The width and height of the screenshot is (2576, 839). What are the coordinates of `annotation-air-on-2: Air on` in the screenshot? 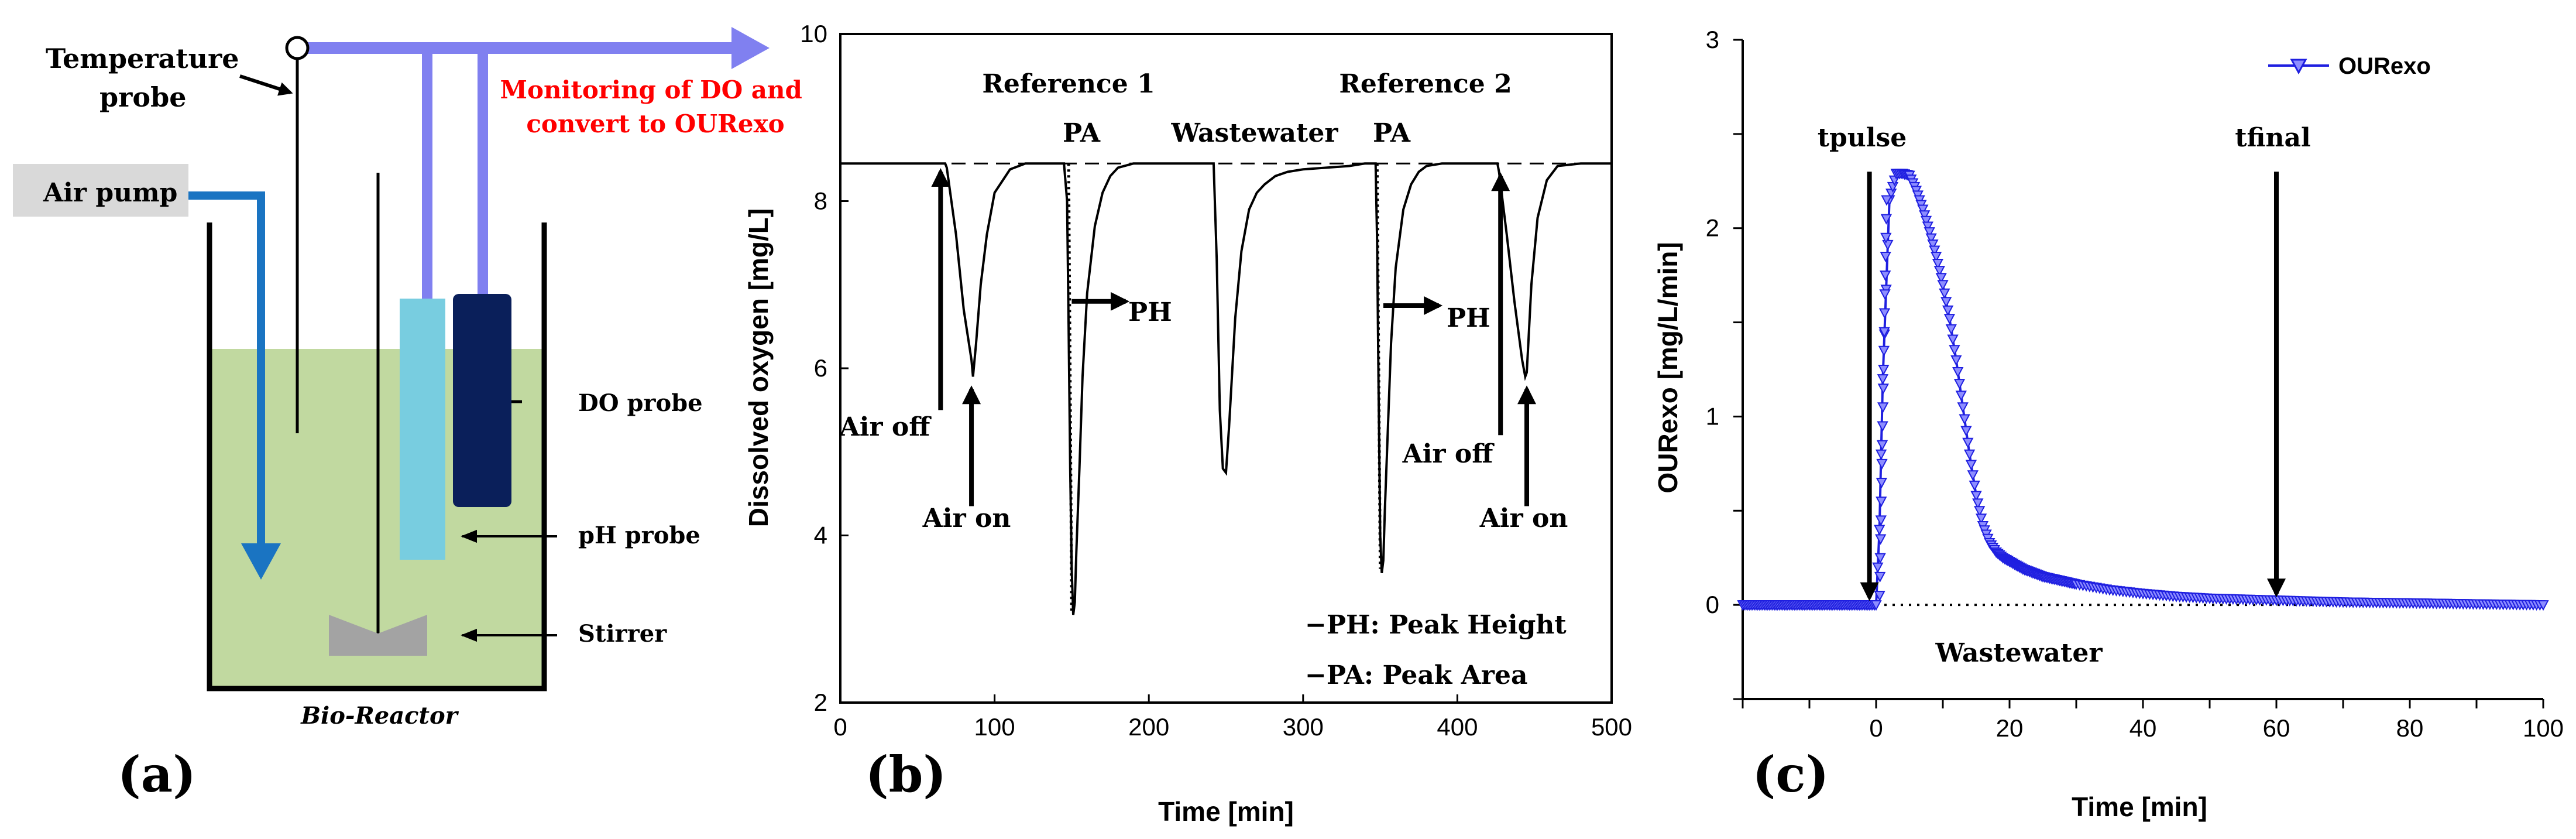 It's located at (1523, 518).